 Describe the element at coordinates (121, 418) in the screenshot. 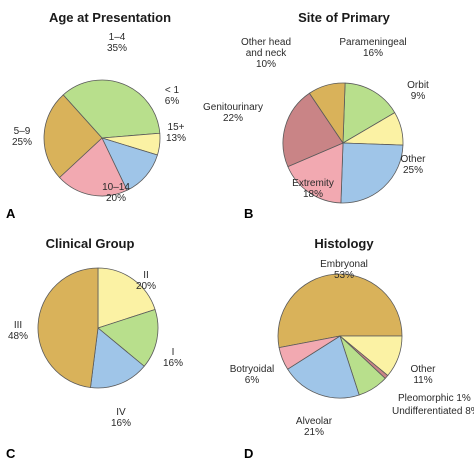

I see `slice-label-iv: IV 16%` at that location.